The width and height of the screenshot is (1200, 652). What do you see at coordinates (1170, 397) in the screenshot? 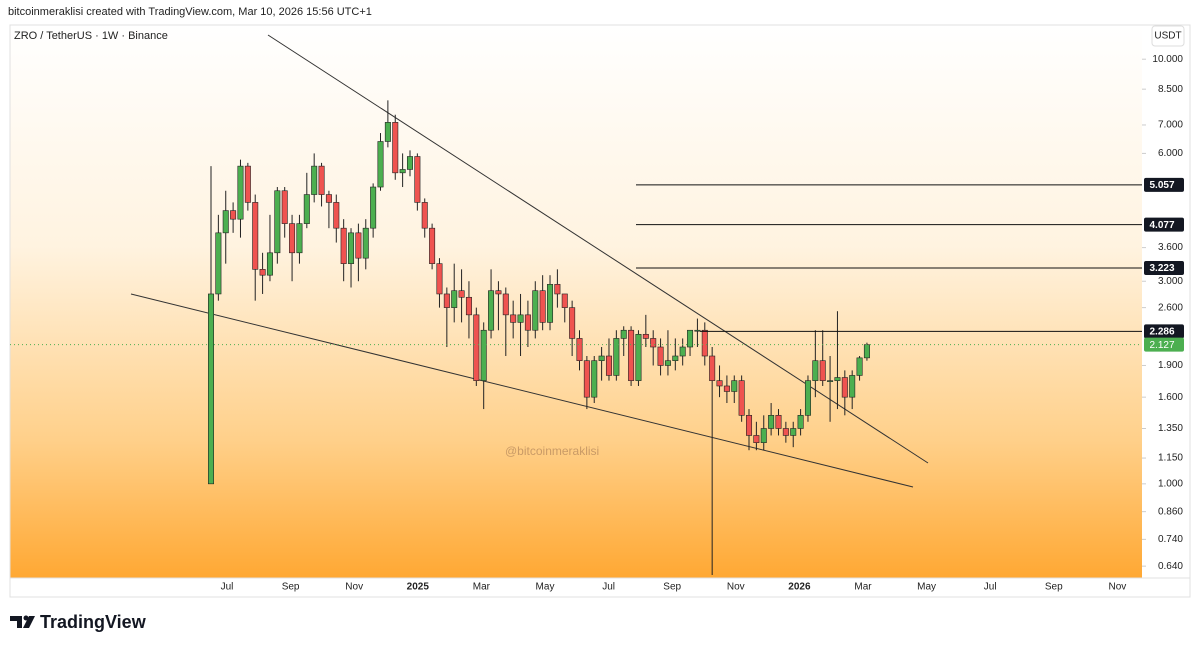
I see `y-tick-label: 1.600` at bounding box center [1170, 397].